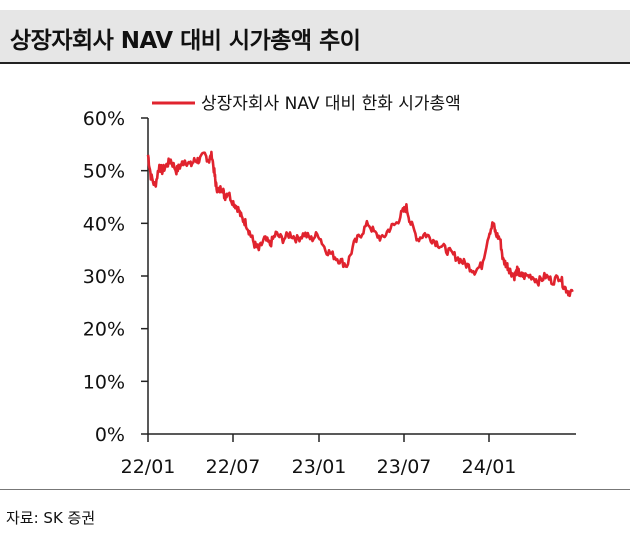 This screenshot has height=539, width=642. Describe the element at coordinates (51, 518) in the screenshot. I see `source-note: 자료: SK 증권` at that location.